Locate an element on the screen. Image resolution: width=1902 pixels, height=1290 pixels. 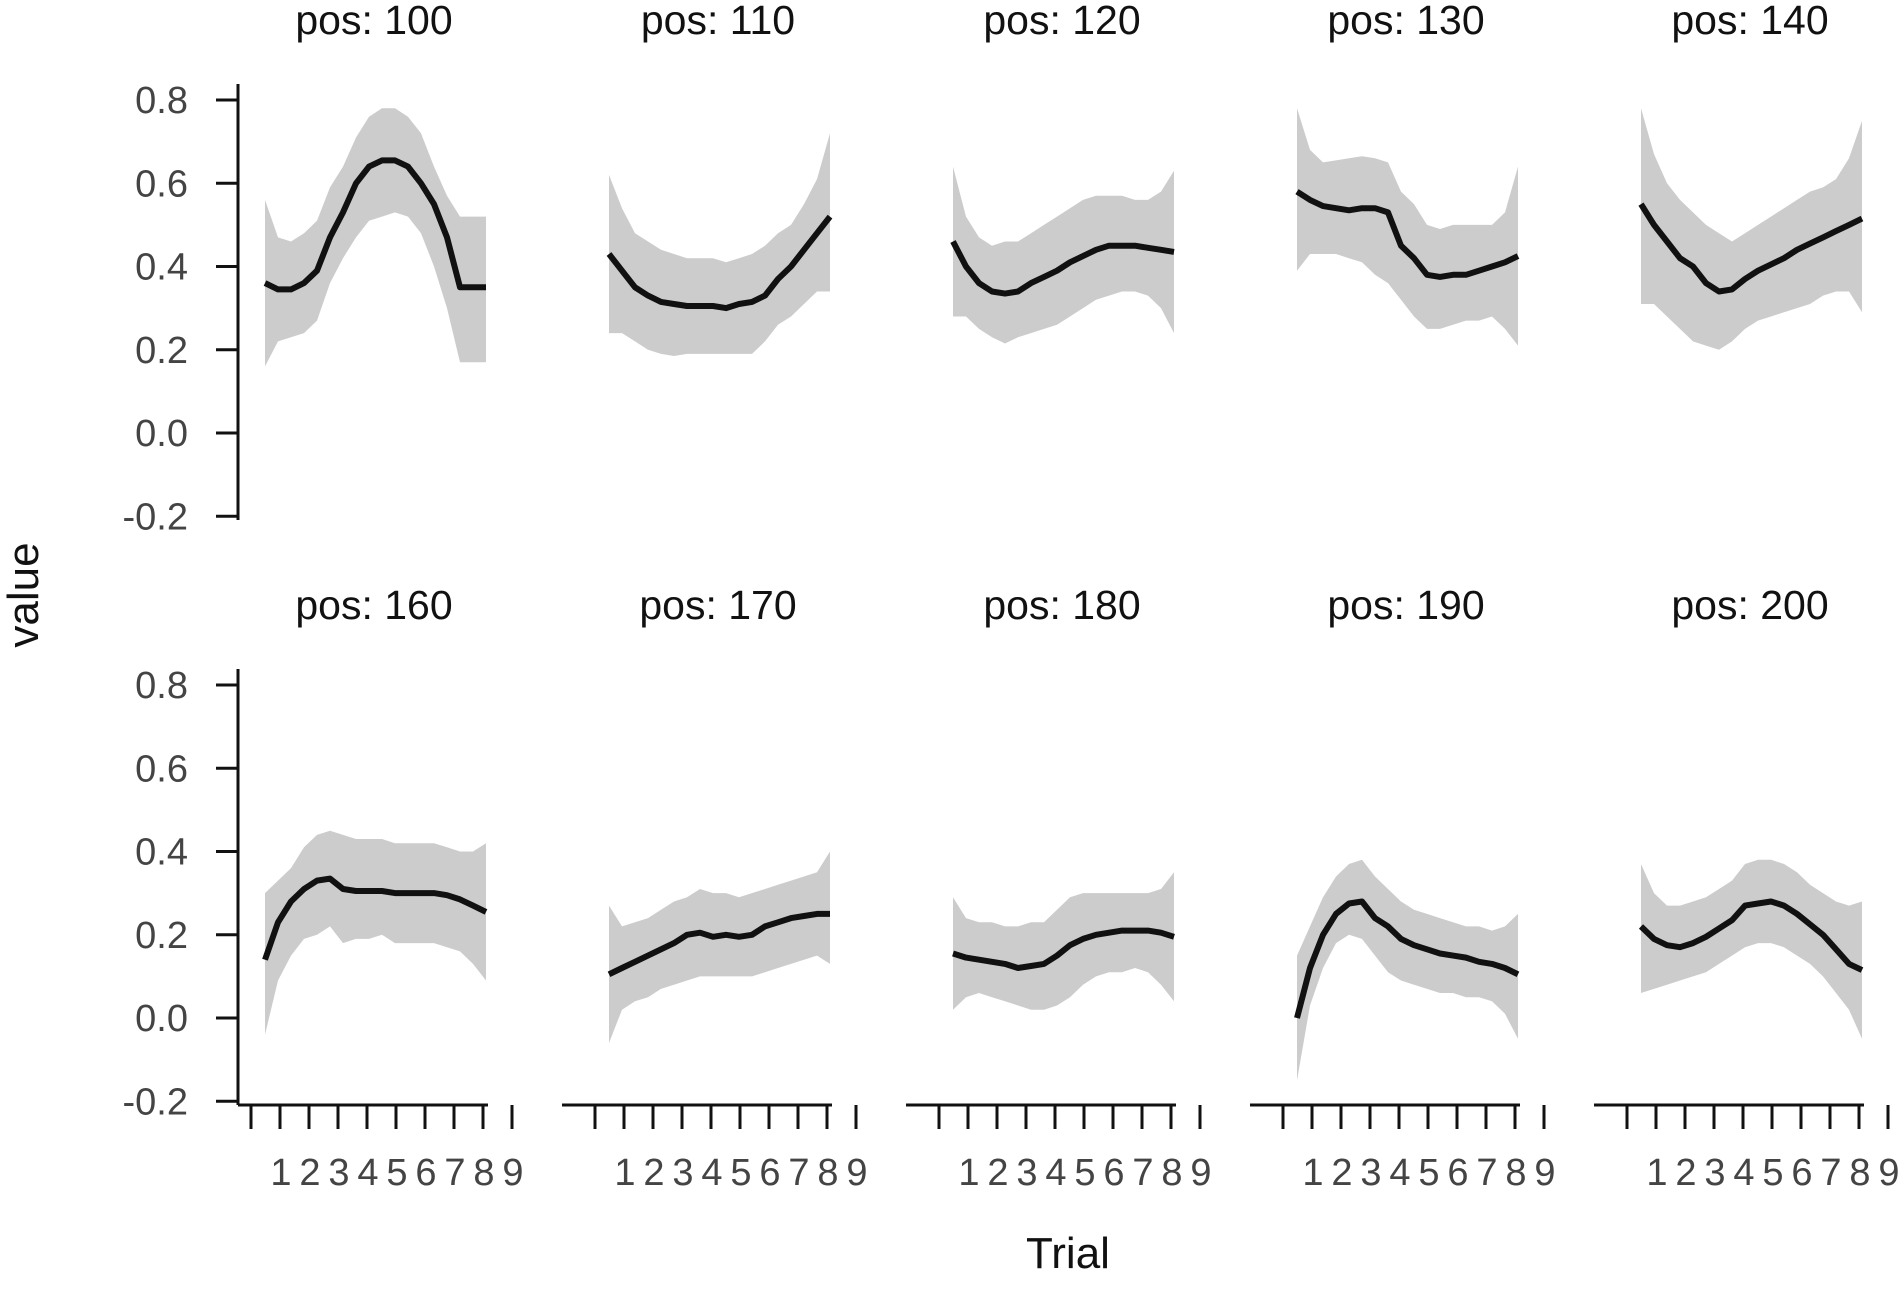
facet-panel: pos: 180 is located at coordinates (1063, 796).